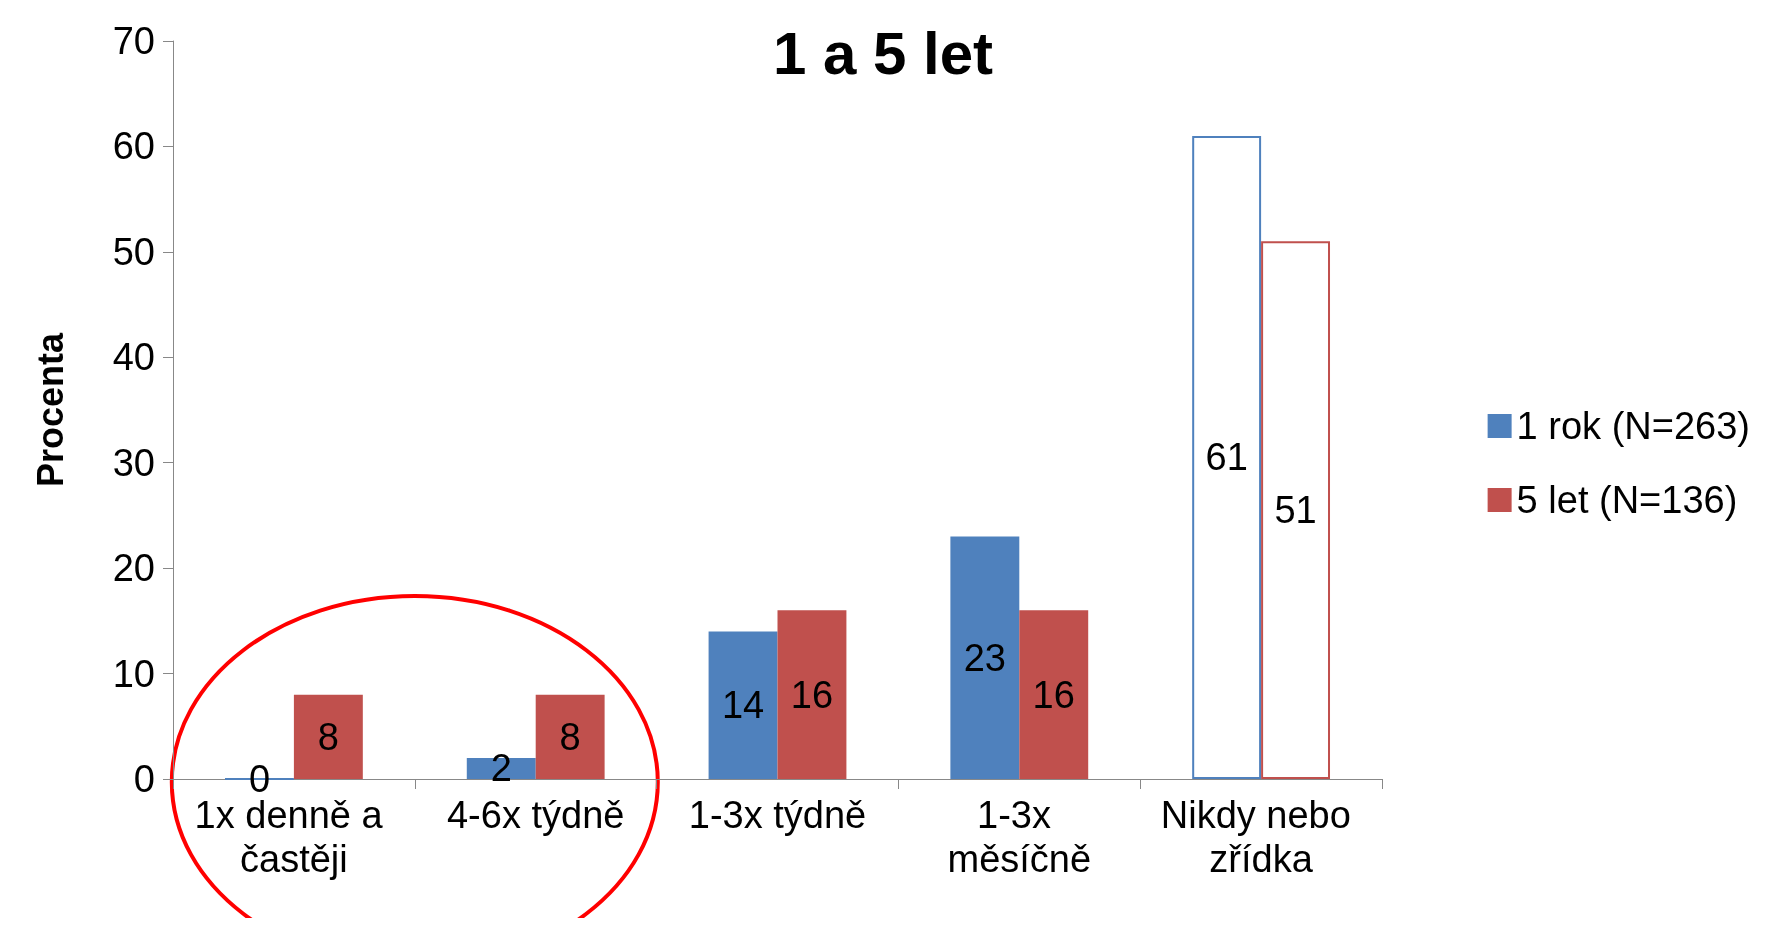  Describe the element at coordinates (133, 251) in the screenshot. I see `y-tick-label: 50` at that location.